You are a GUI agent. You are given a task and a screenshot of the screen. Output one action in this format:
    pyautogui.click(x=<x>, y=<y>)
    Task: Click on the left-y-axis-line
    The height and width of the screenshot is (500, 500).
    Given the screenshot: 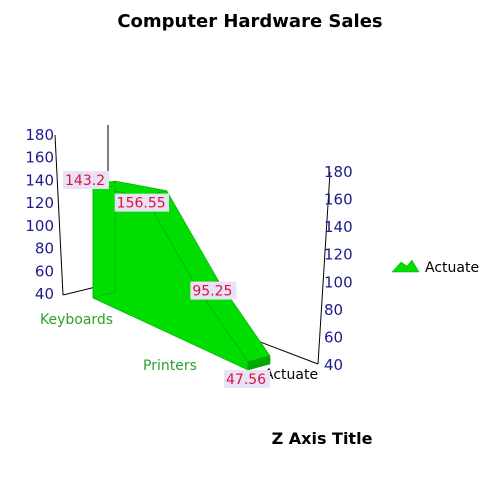 What is the action you would take?
    pyautogui.click(x=59, y=215)
    